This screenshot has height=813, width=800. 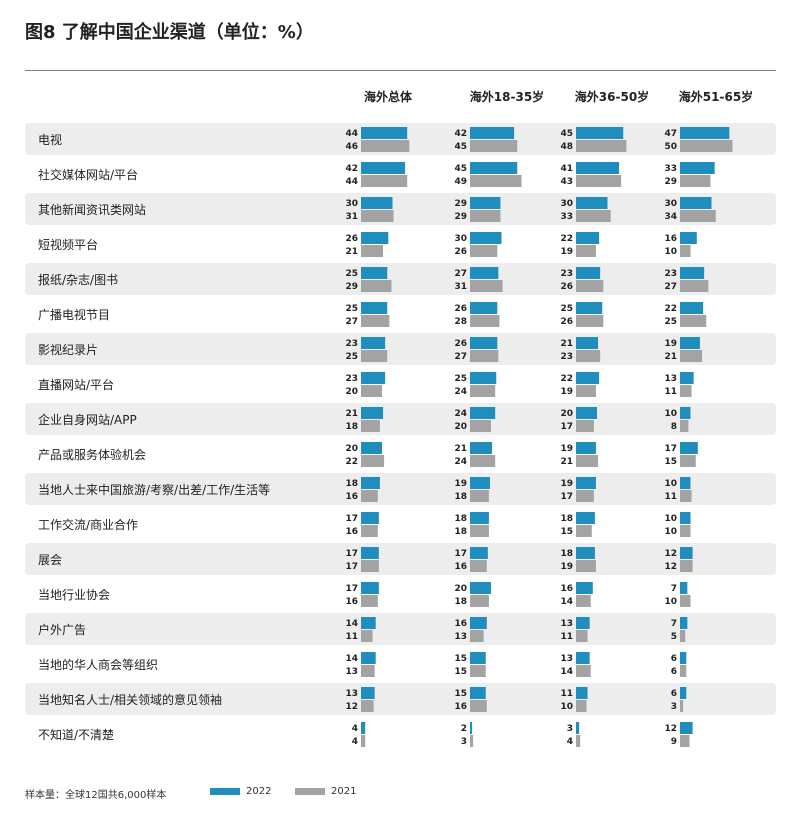 I want to click on category-label: 其他新闻资讯类网站, so click(x=92, y=209).